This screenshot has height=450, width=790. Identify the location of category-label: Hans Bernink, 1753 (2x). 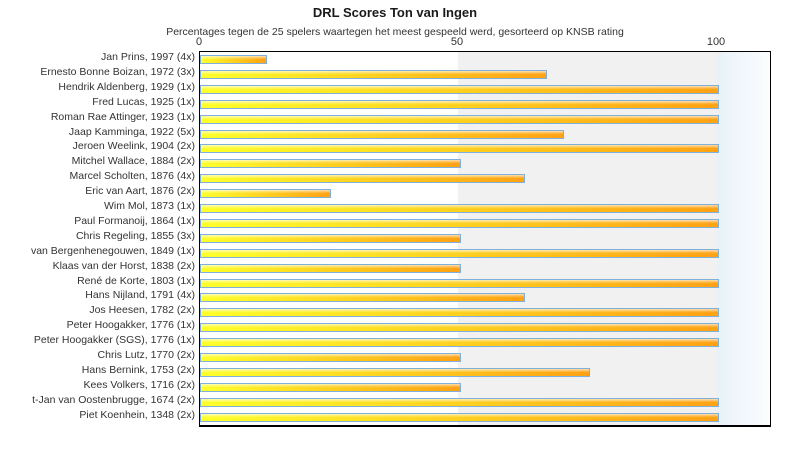
(138, 369).